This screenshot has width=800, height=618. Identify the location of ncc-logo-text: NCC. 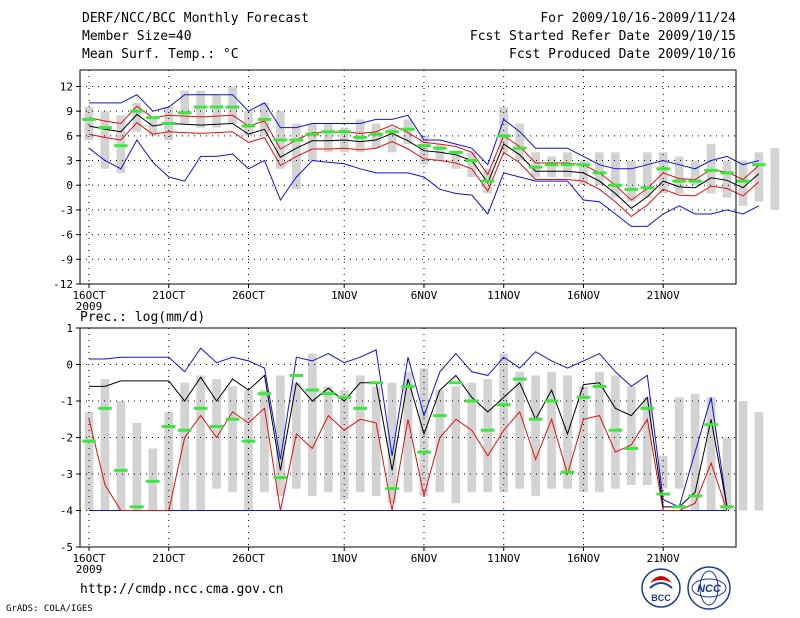
(709, 589).